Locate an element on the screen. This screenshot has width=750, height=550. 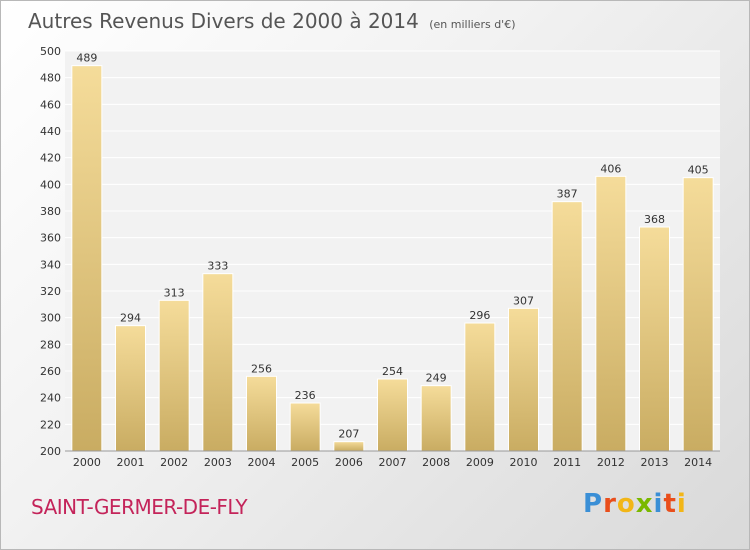
bar-value-label: 307 is located at coordinates (523, 300).